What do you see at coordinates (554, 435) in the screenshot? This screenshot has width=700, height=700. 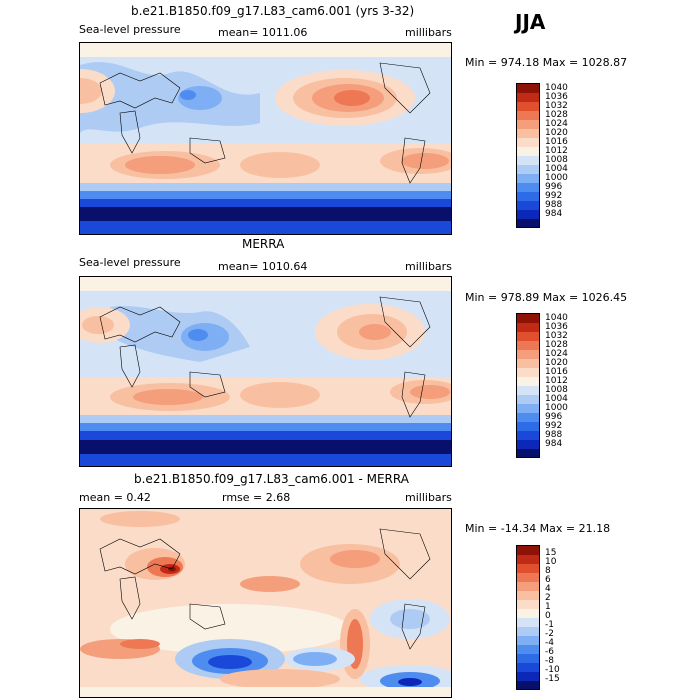 I see `panel2-cbar-label: 988` at bounding box center [554, 435].